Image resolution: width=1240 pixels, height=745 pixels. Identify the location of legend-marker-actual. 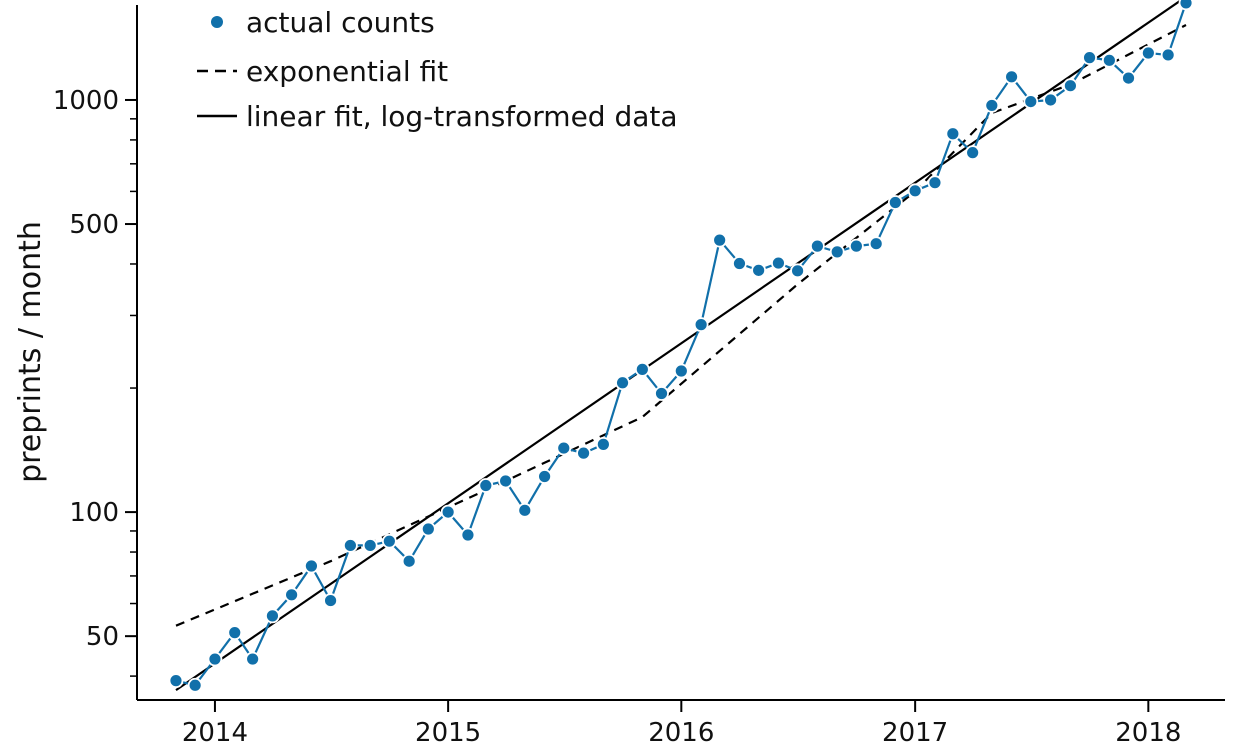
(217, 22).